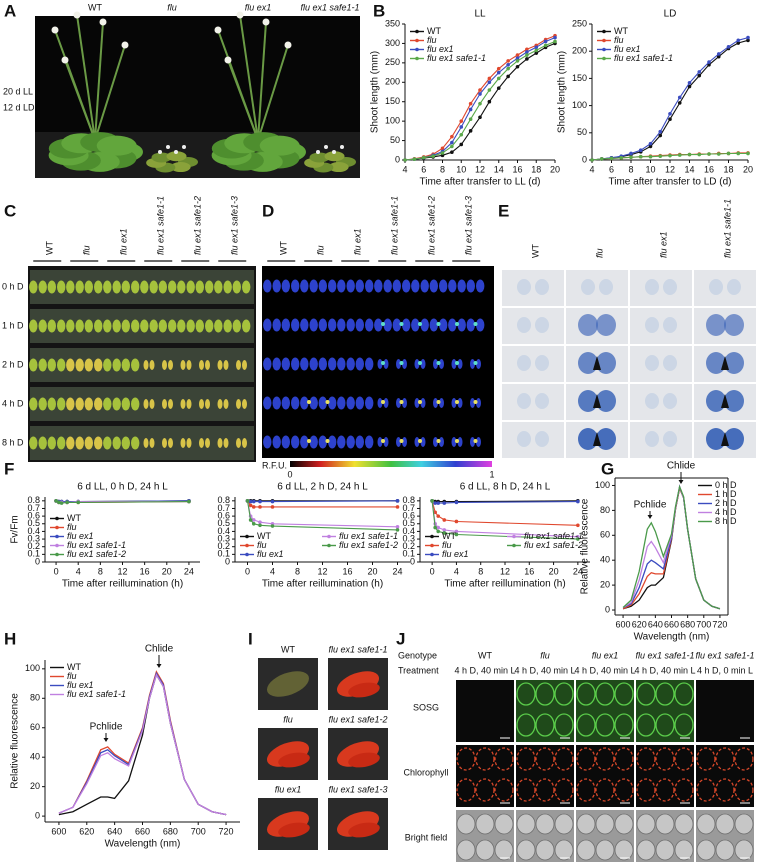 The height and width of the screenshot is (864, 757). Describe the element at coordinates (585, 546) in the screenshot. I see `y-axis-label: Relative fluorescence` at that location.